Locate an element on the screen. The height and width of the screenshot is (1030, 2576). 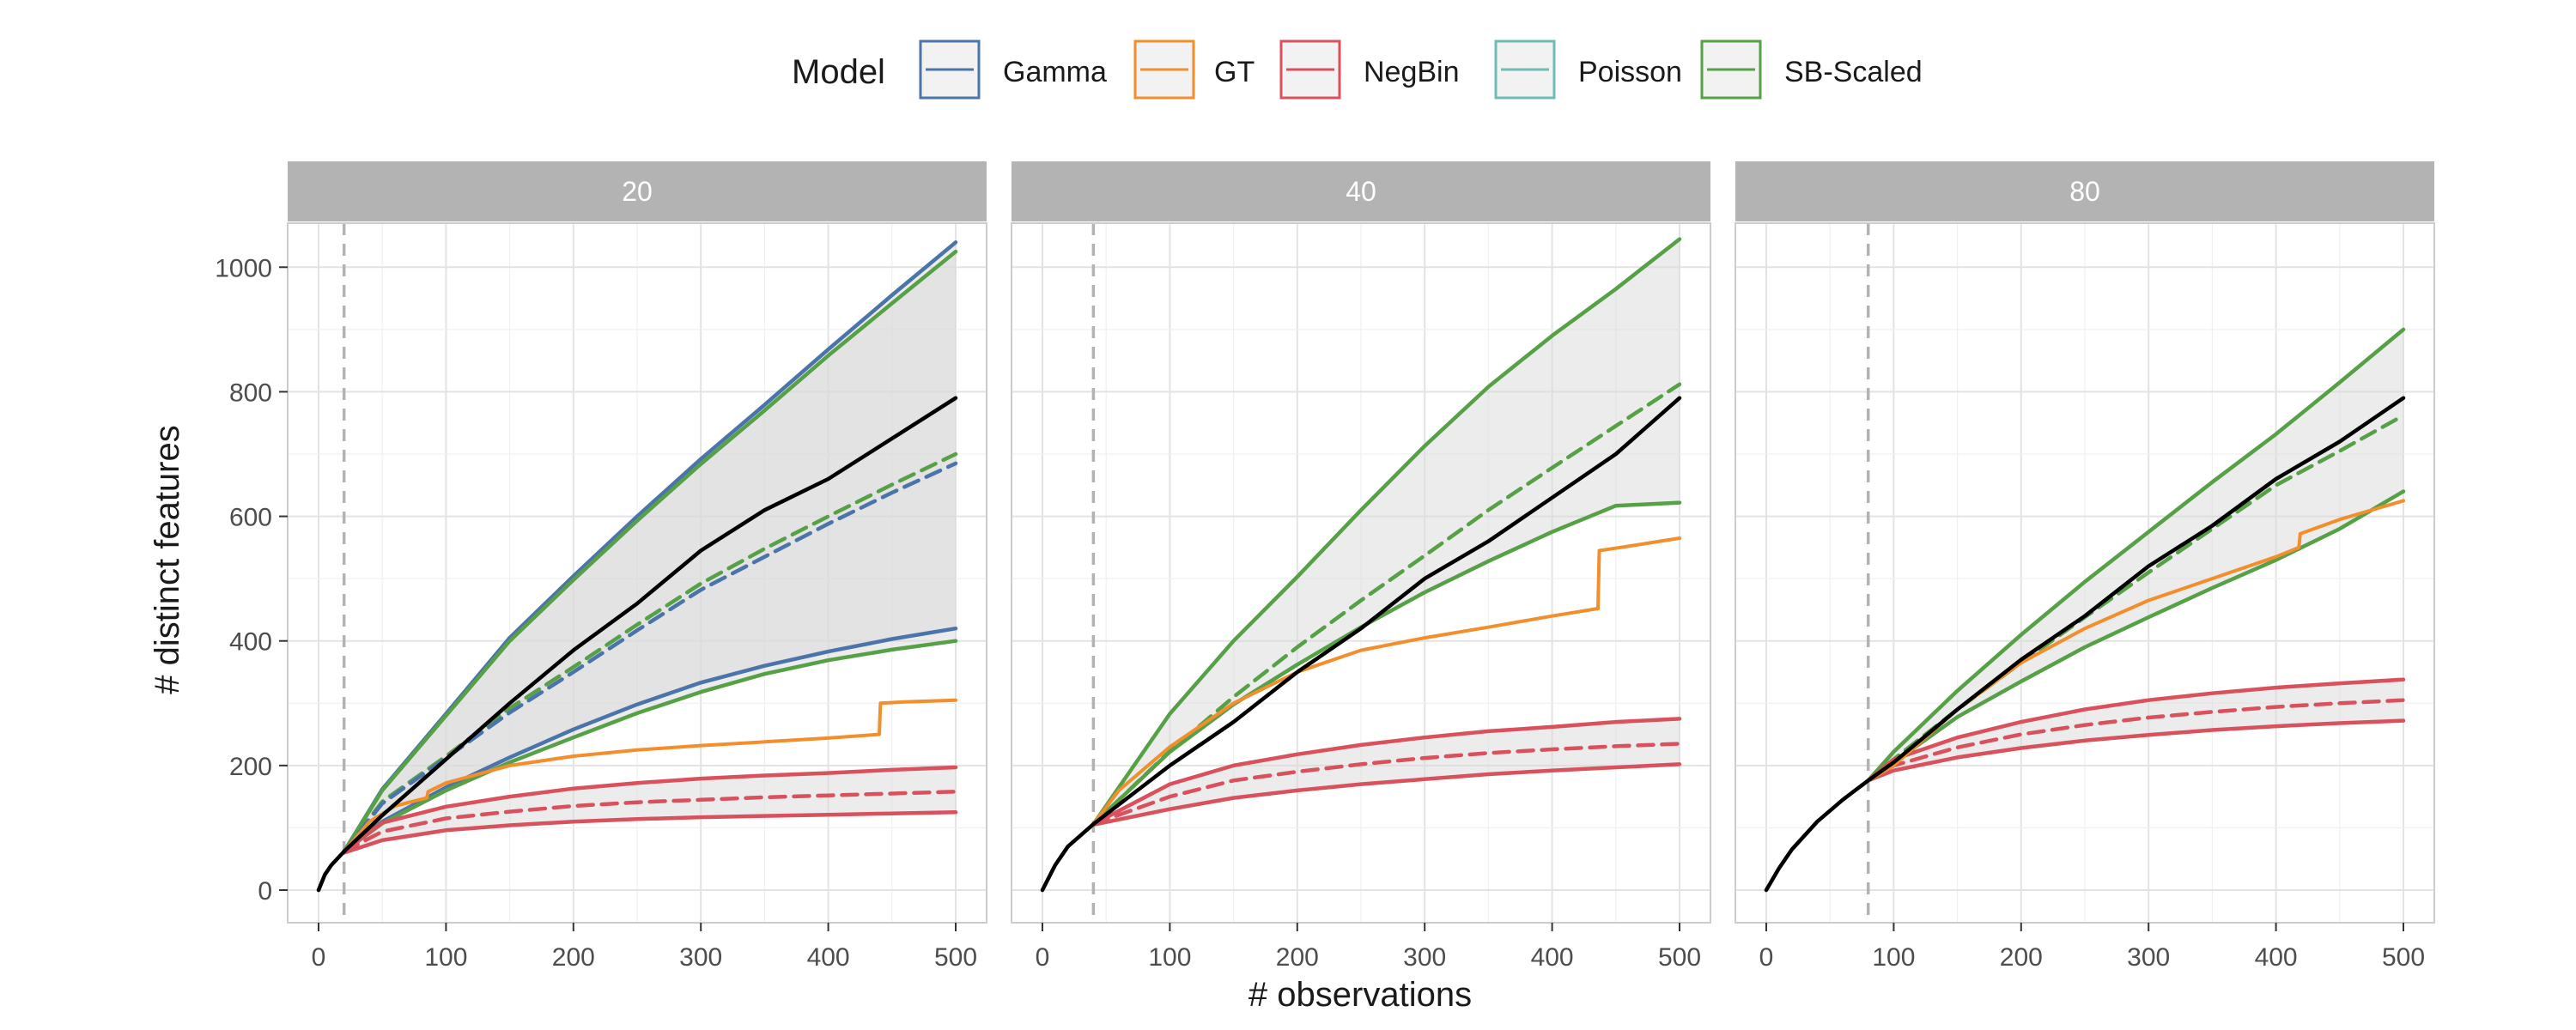
legend-label: GT is located at coordinates (1235, 72).